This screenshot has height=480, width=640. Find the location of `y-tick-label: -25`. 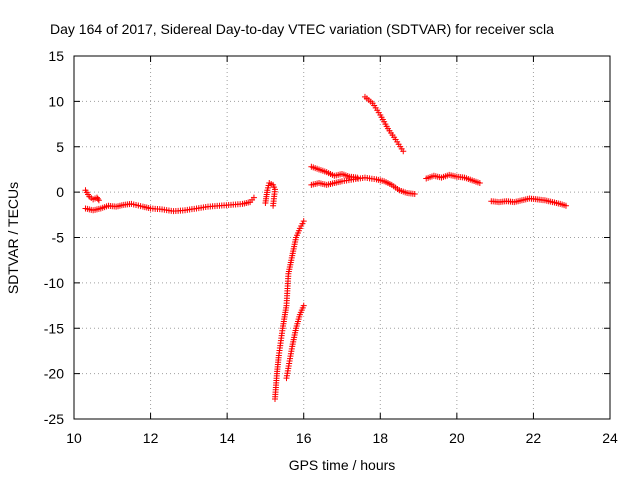

y-tick-label: -25 is located at coordinates (54, 419).